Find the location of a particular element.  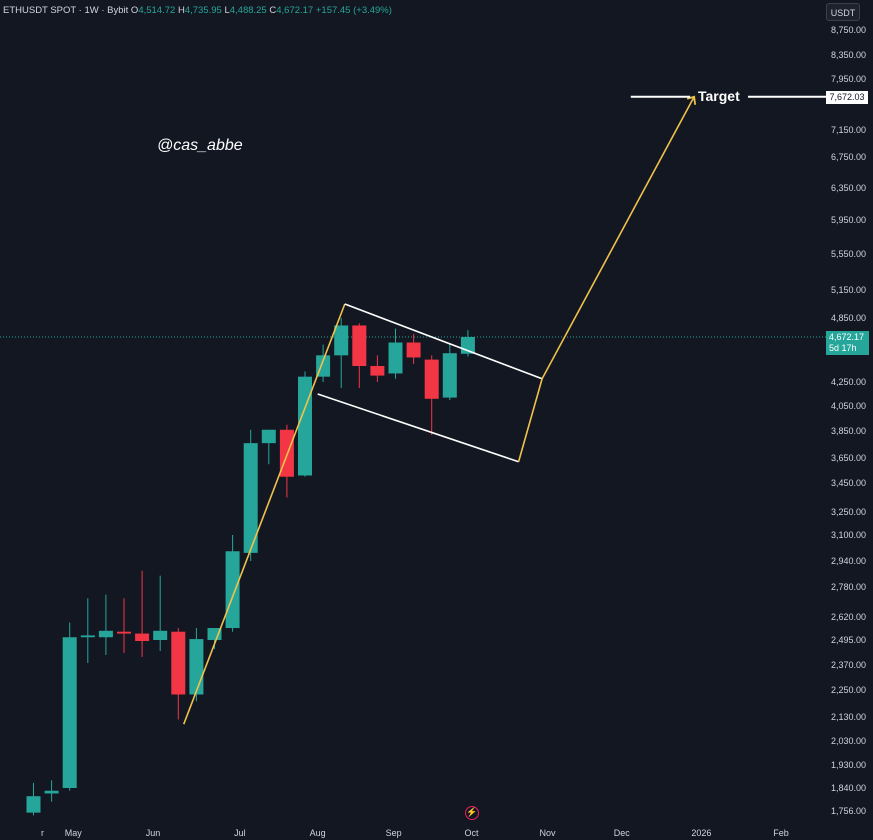

y-tick-label: 2,940.00 is located at coordinates (848, 561).